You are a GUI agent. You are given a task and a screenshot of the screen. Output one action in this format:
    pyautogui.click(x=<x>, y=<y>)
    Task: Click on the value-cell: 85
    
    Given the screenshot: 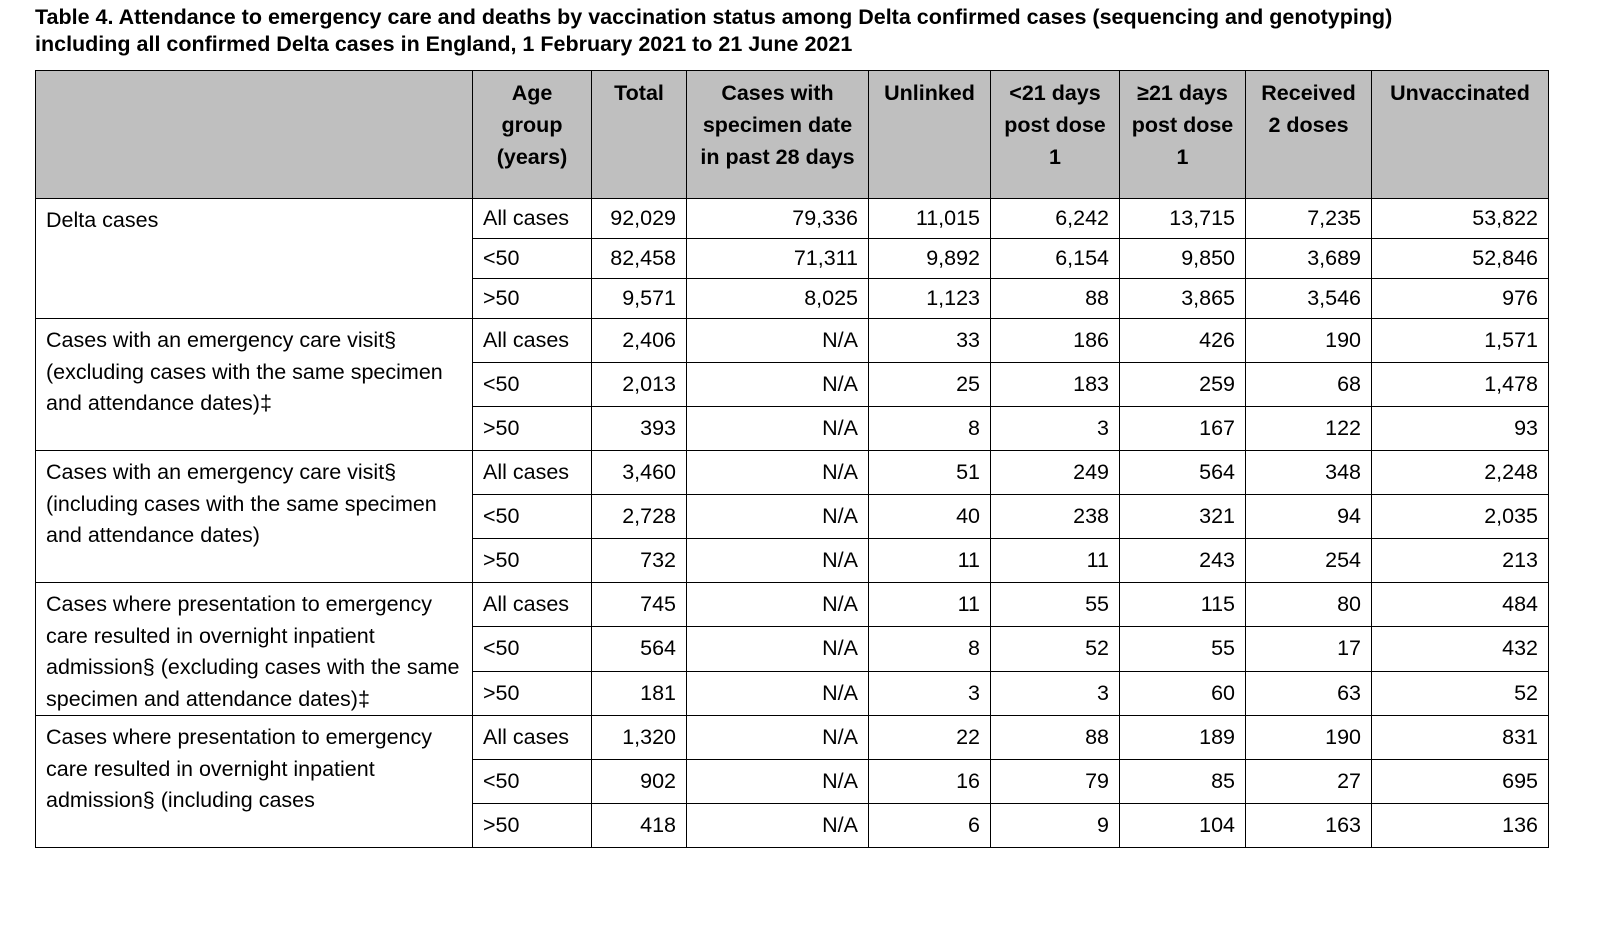 What is the action you would take?
    pyautogui.click(x=1182, y=781)
    